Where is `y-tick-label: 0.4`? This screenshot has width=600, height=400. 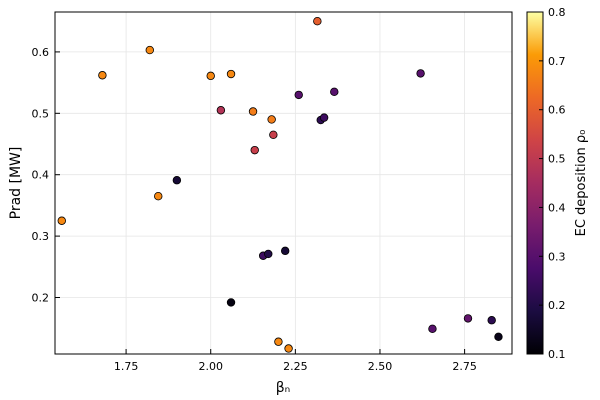
y-tick-label: 0.4 is located at coordinates (41, 175).